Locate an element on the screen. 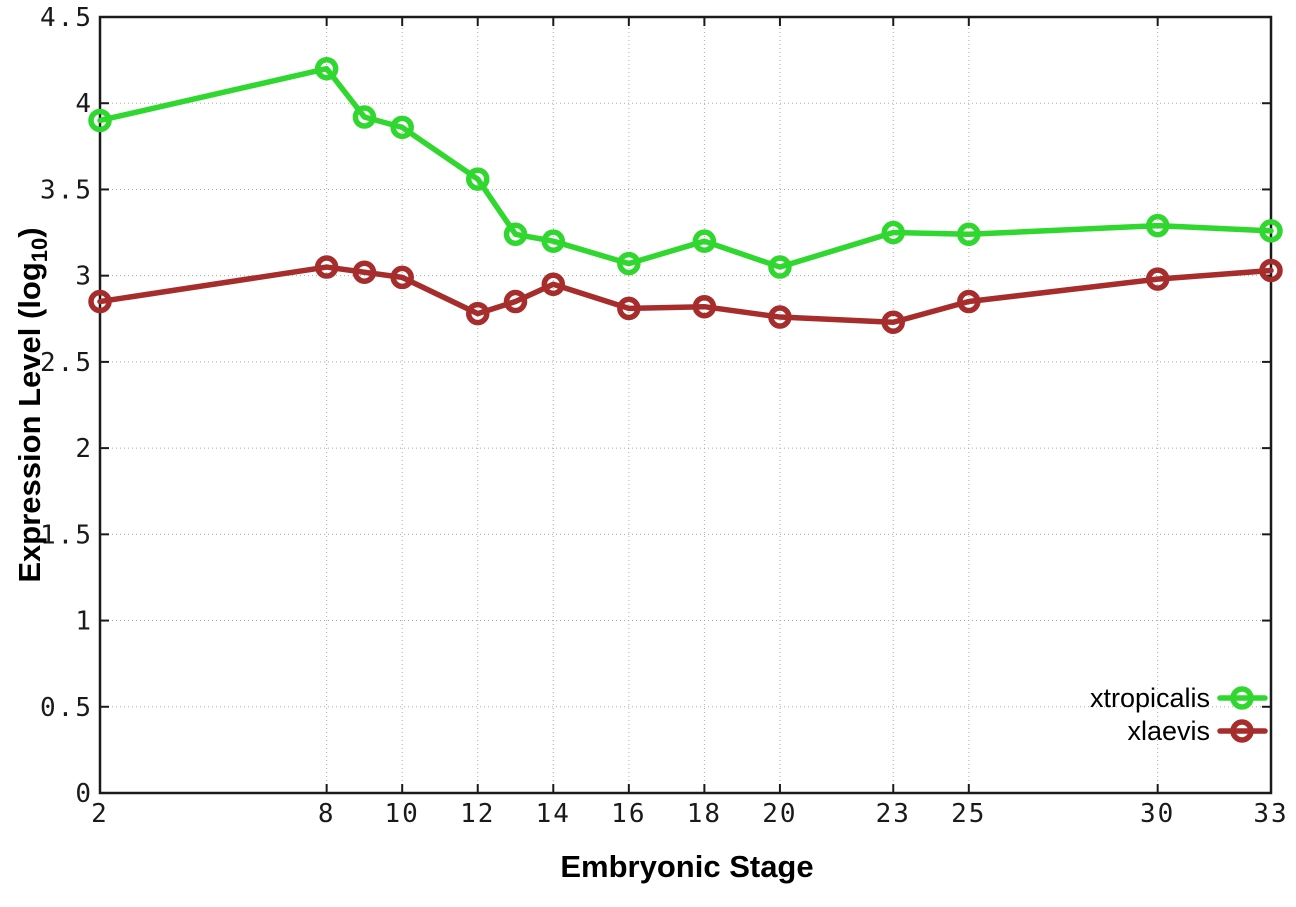 The width and height of the screenshot is (1296, 907). x-tick-label: 10 is located at coordinates (402, 814).